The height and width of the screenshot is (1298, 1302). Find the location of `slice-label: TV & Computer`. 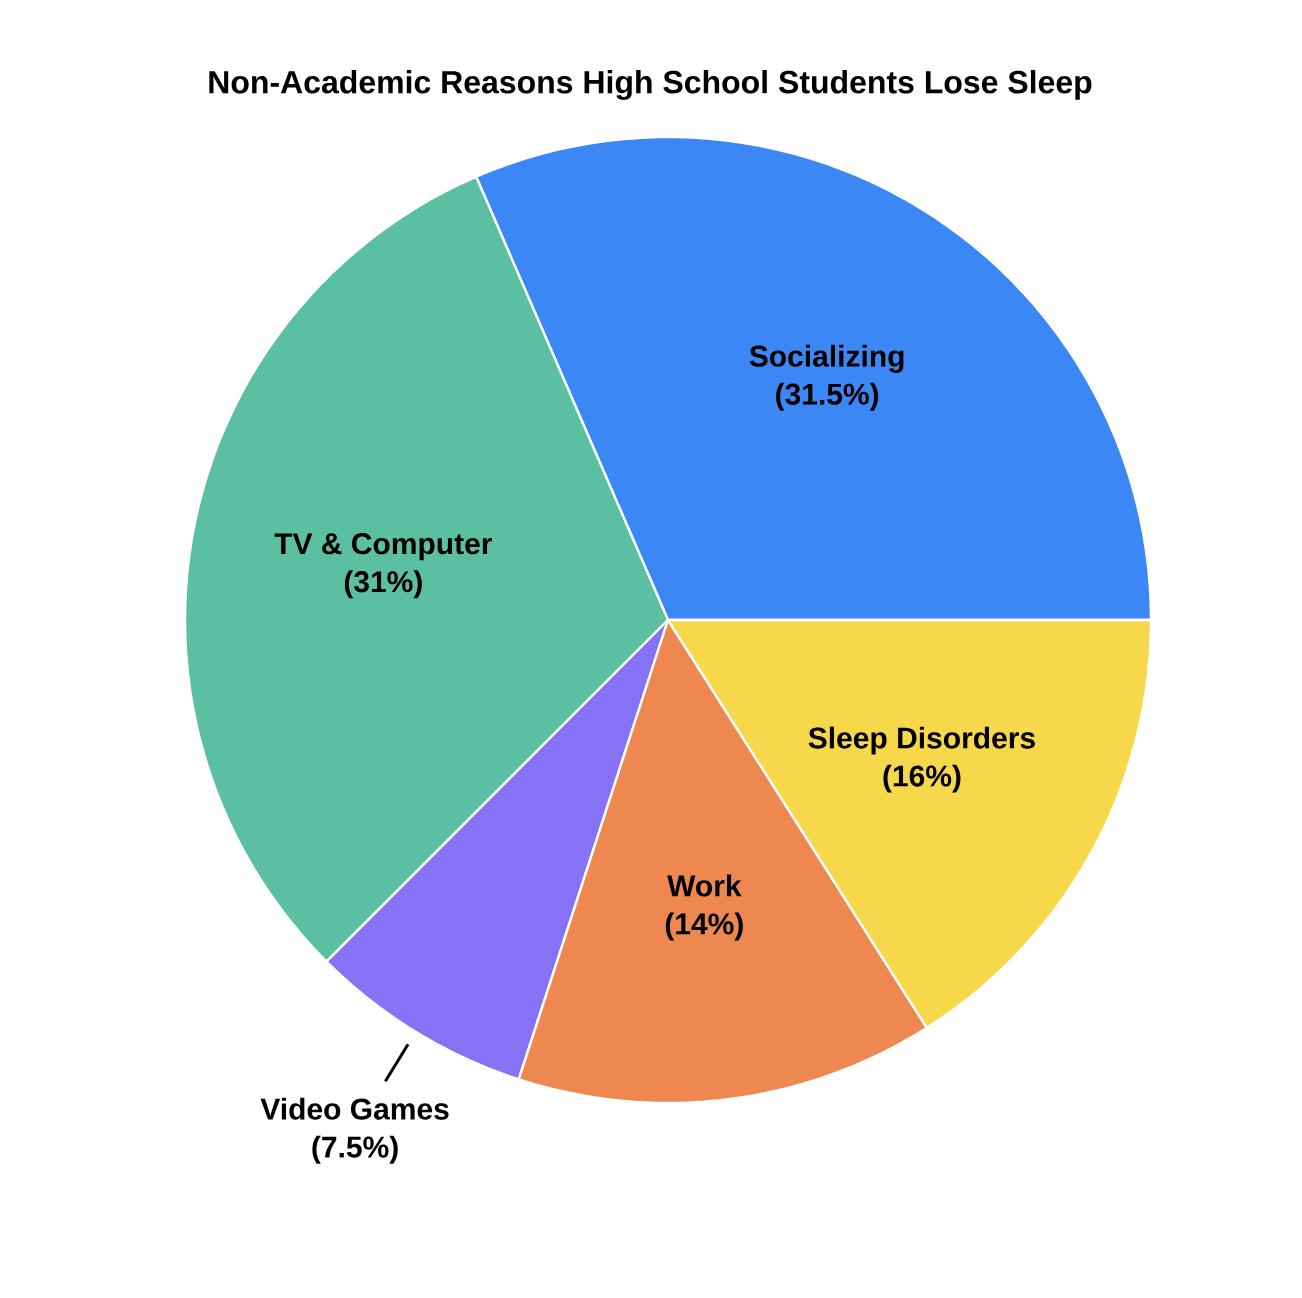

slice-label: TV & Computer is located at coordinates (383, 547).